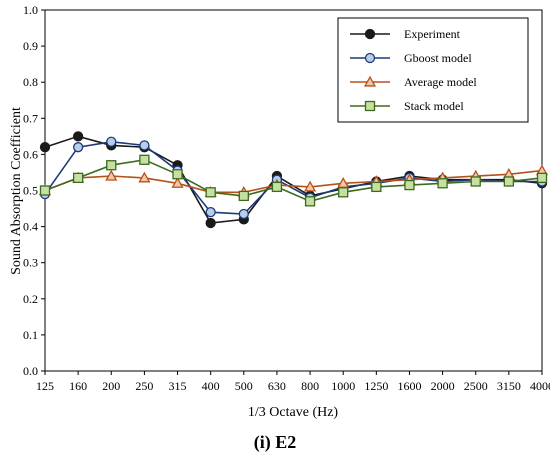 The height and width of the screenshot is (471, 550). What do you see at coordinates (509, 386) in the screenshot?
I see `x-tick-label: 3150` at bounding box center [509, 386].